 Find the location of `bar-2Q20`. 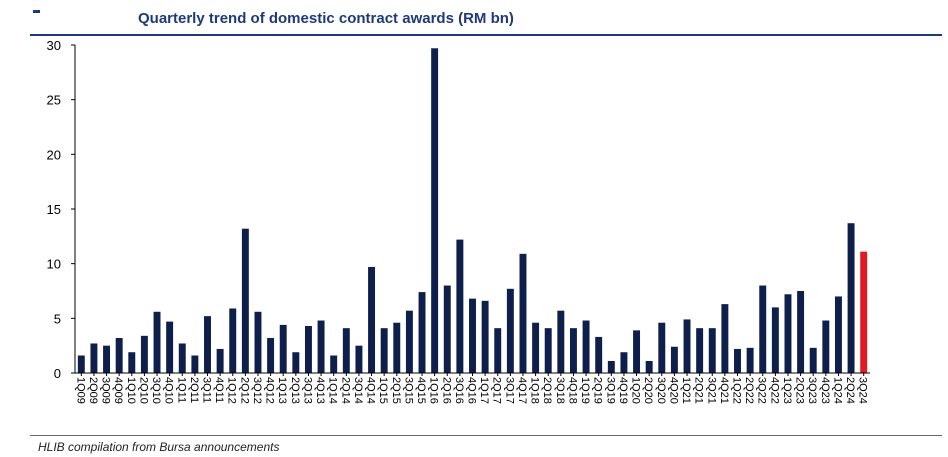

bar-2Q20 is located at coordinates (649, 366).